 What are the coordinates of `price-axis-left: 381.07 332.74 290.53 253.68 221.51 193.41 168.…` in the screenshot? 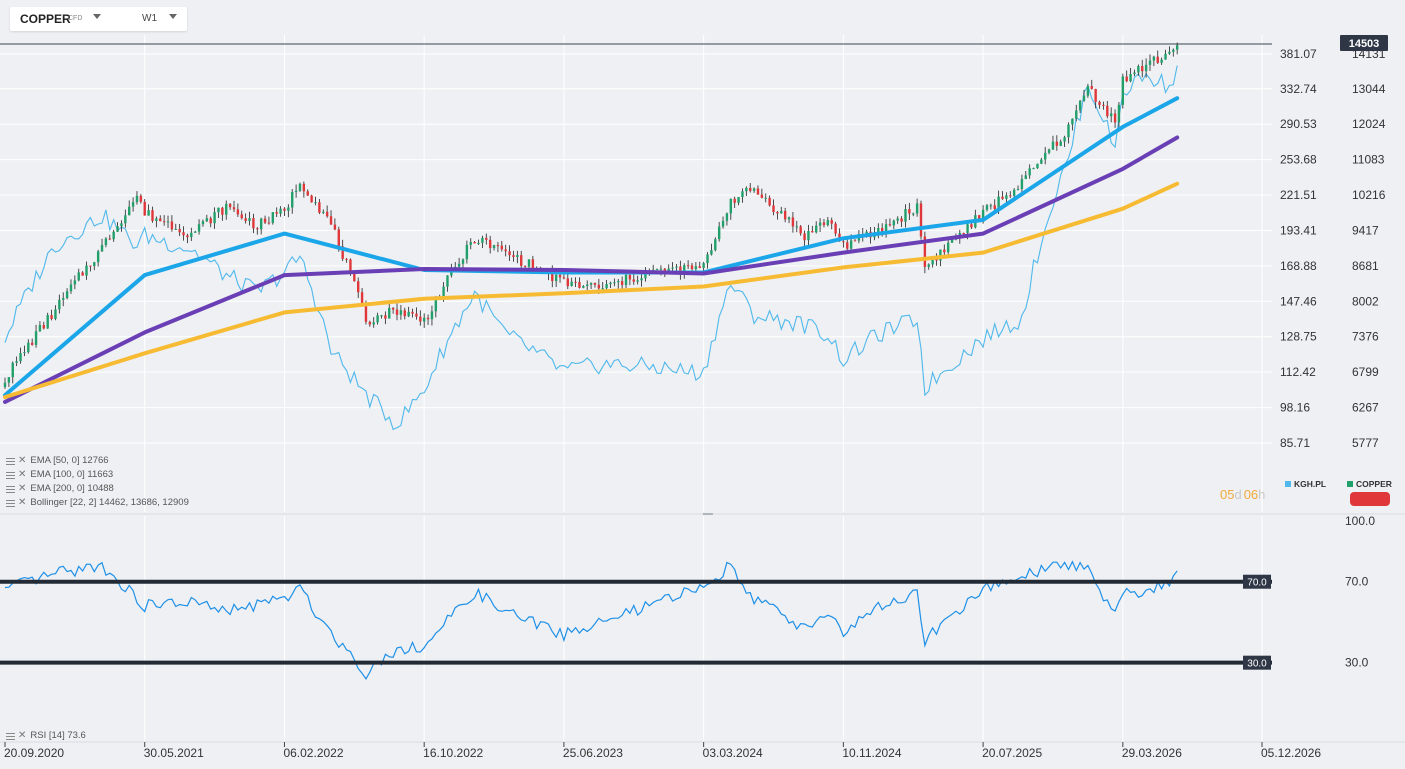 It's located at (1298, 248).